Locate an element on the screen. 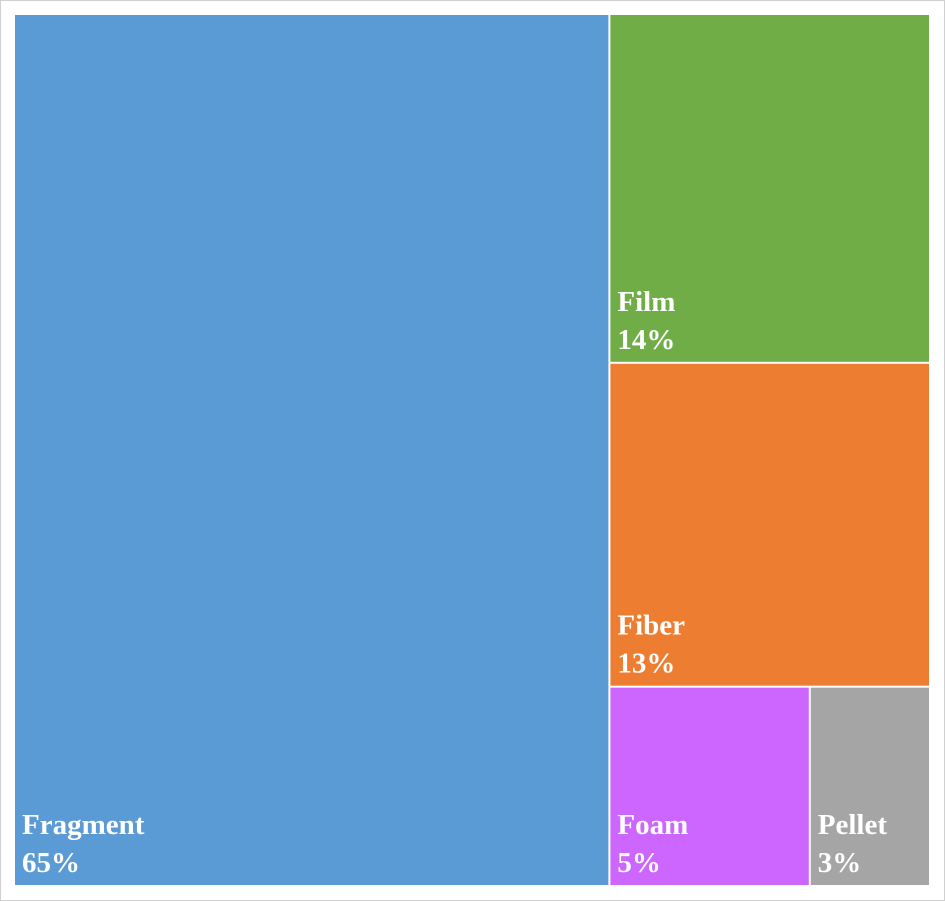 The height and width of the screenshot is (901, 945). tile-label: Fragment is located at coordinates (83, 825).